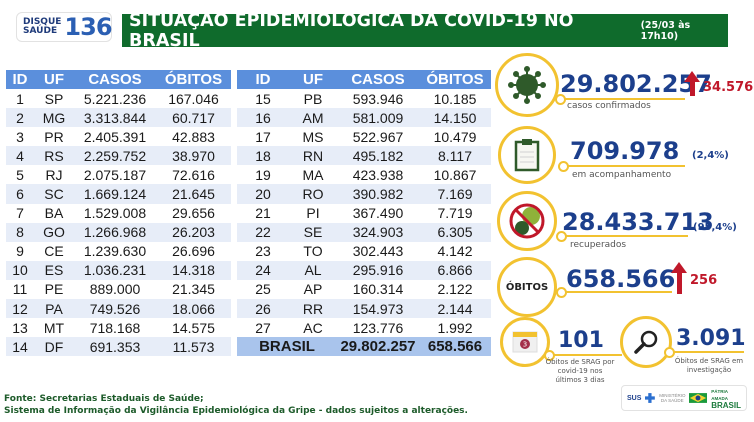 The width and height of the screenshot is (754, 422). I want to click on cell-uf: MS, so click(313, 136).